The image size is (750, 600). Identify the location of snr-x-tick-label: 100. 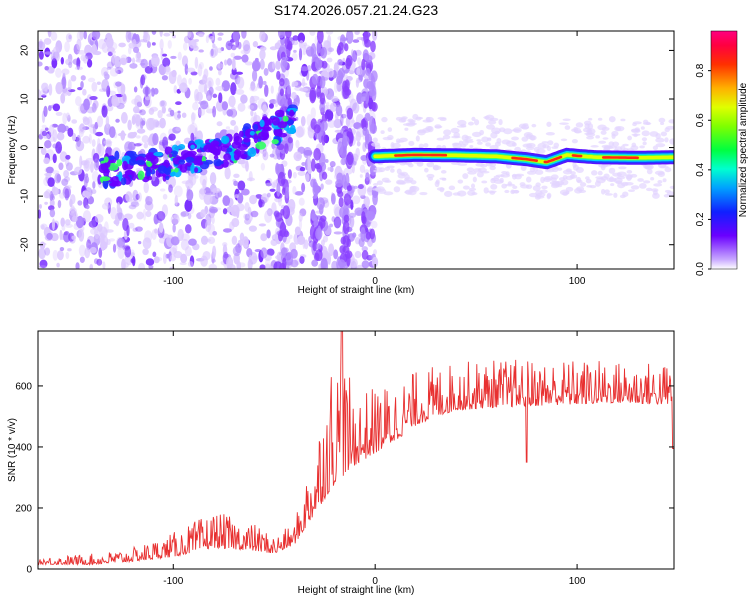
(577, 581).